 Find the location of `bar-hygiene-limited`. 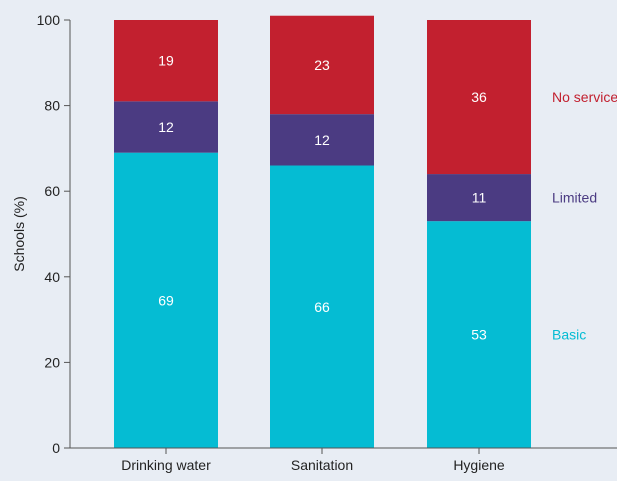

bar-hygiene-limited is located at coordinates (479, 198).